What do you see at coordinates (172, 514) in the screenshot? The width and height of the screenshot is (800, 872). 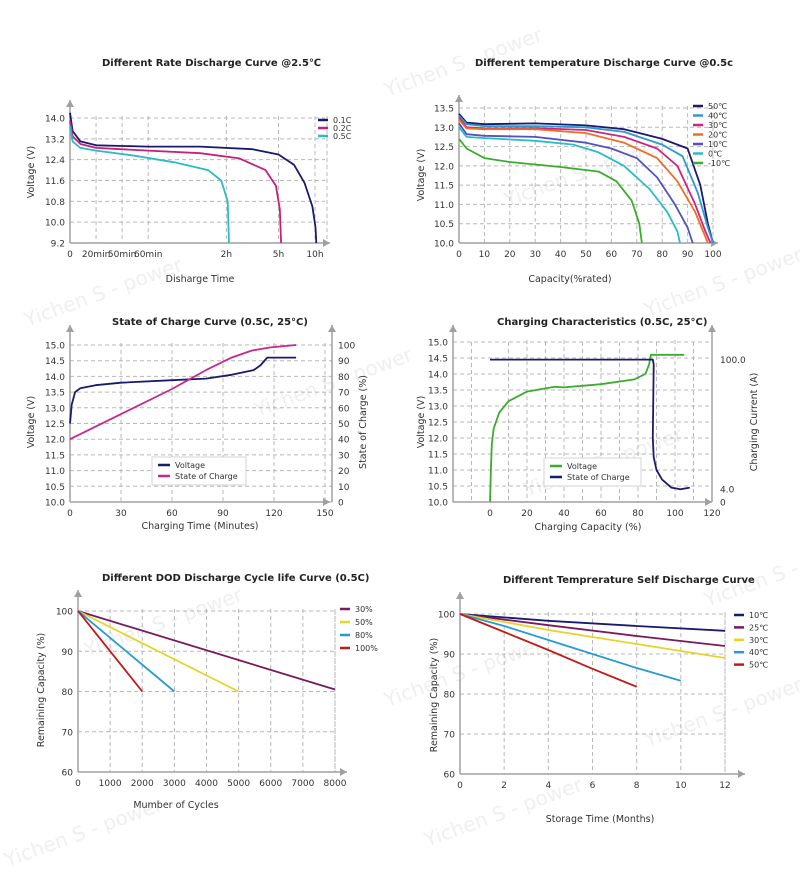 I see `x-tick-label: 60` at bounding box center [172, 514].